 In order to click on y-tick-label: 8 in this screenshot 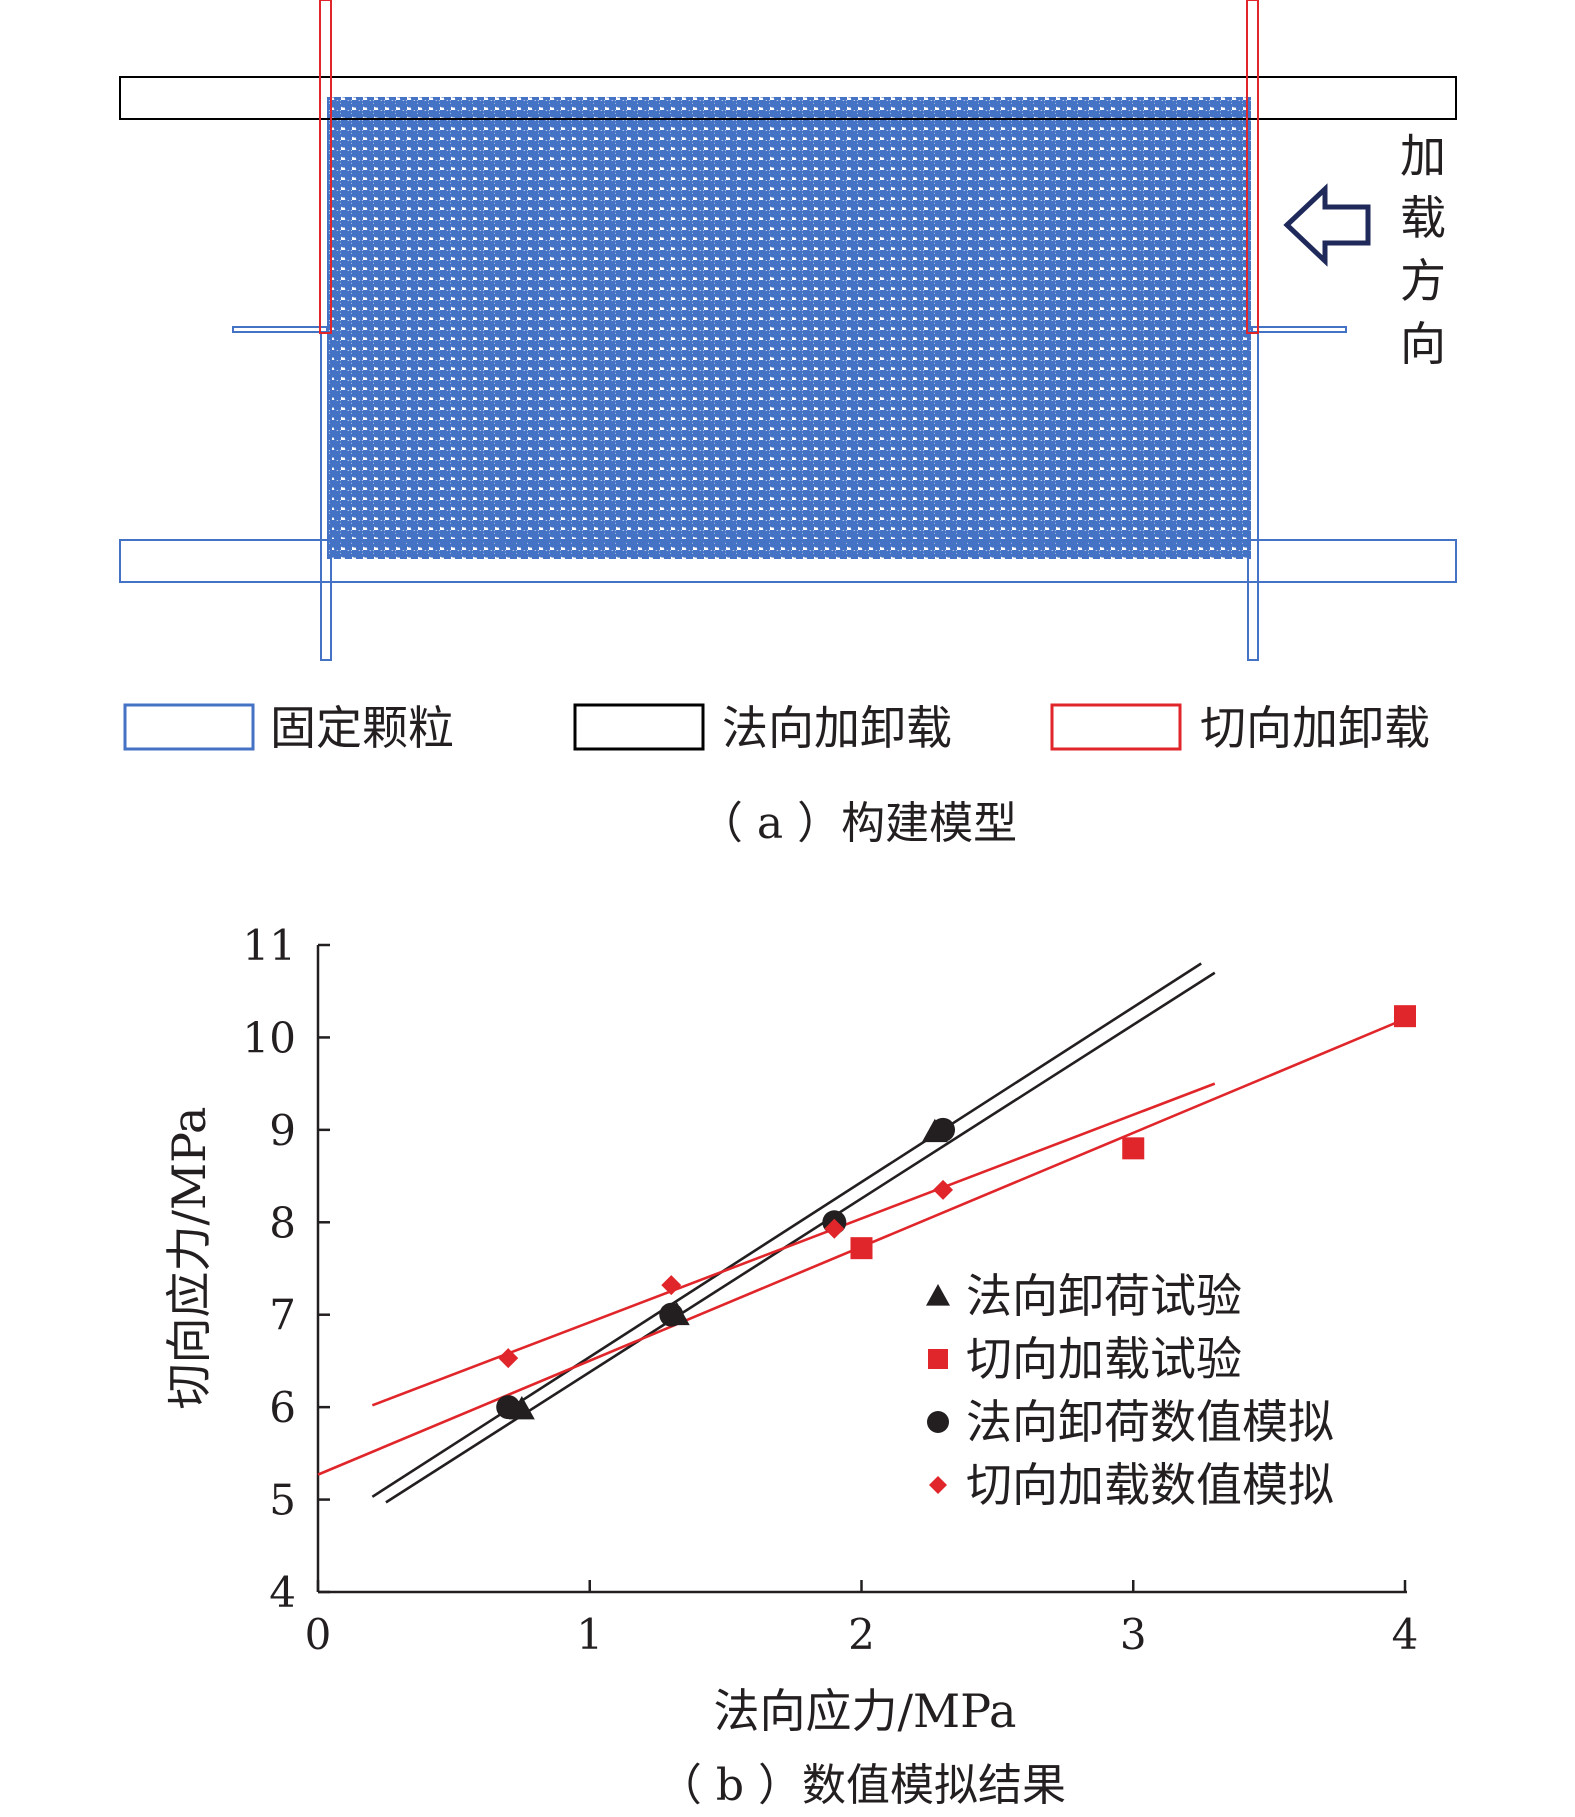, I will do `click(282, 1222)`.